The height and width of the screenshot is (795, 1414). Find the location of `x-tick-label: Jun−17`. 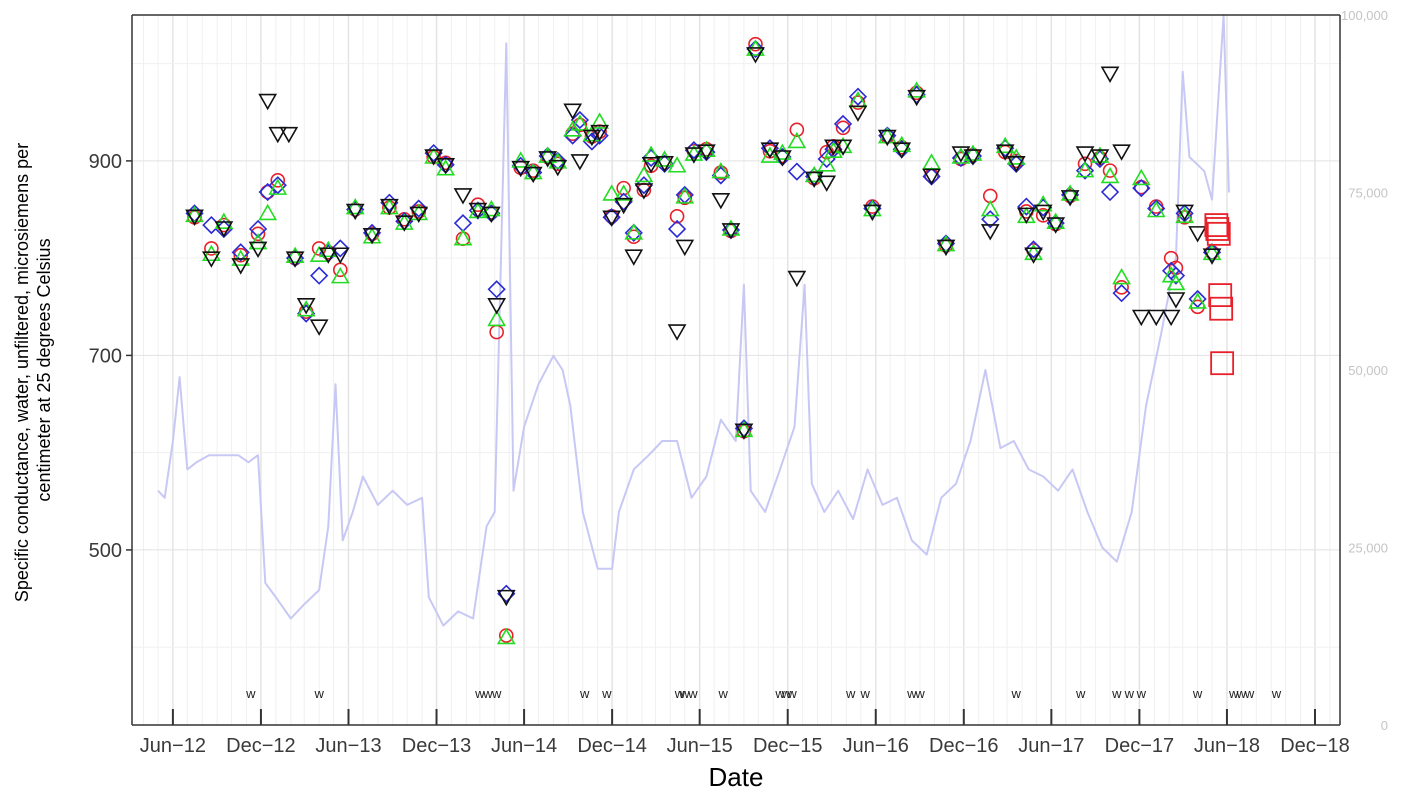

x-tick-label: Jun−17 is located at coordinates (1051, 746).